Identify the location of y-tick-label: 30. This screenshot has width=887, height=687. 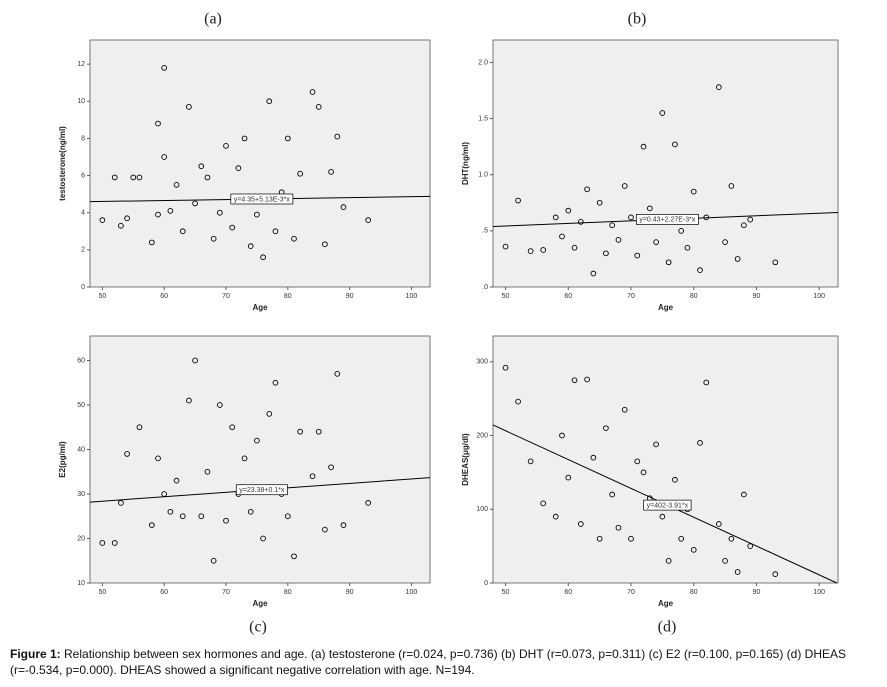
(81, 494).